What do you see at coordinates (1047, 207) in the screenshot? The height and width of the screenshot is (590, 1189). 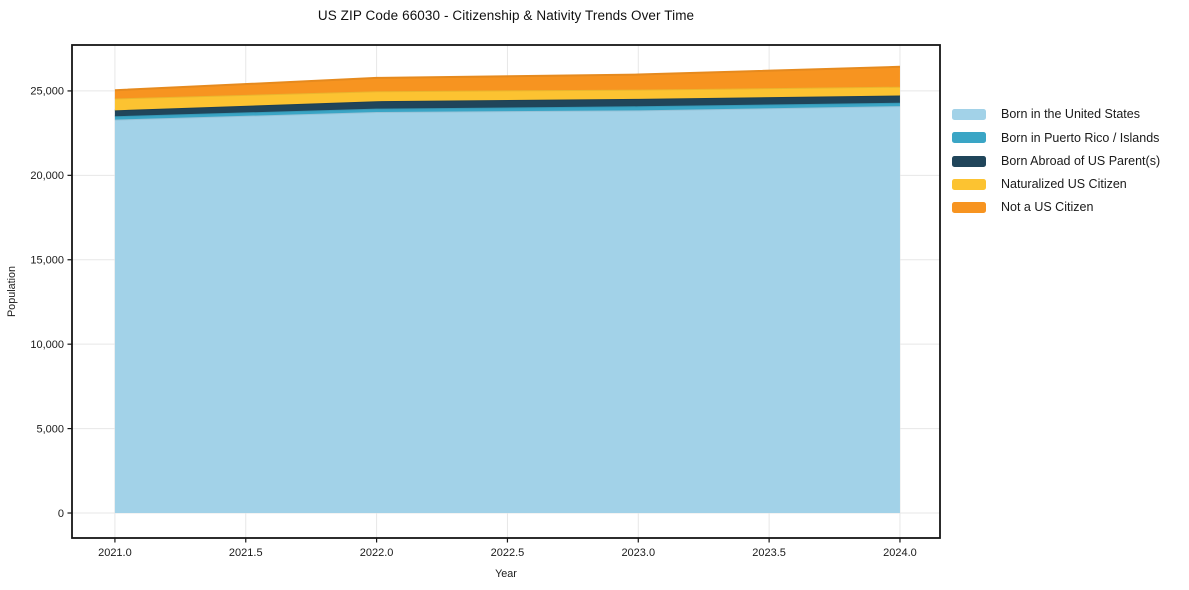 I see `legend-label: Not a US Citizen` at bounding box center [1047, 207].